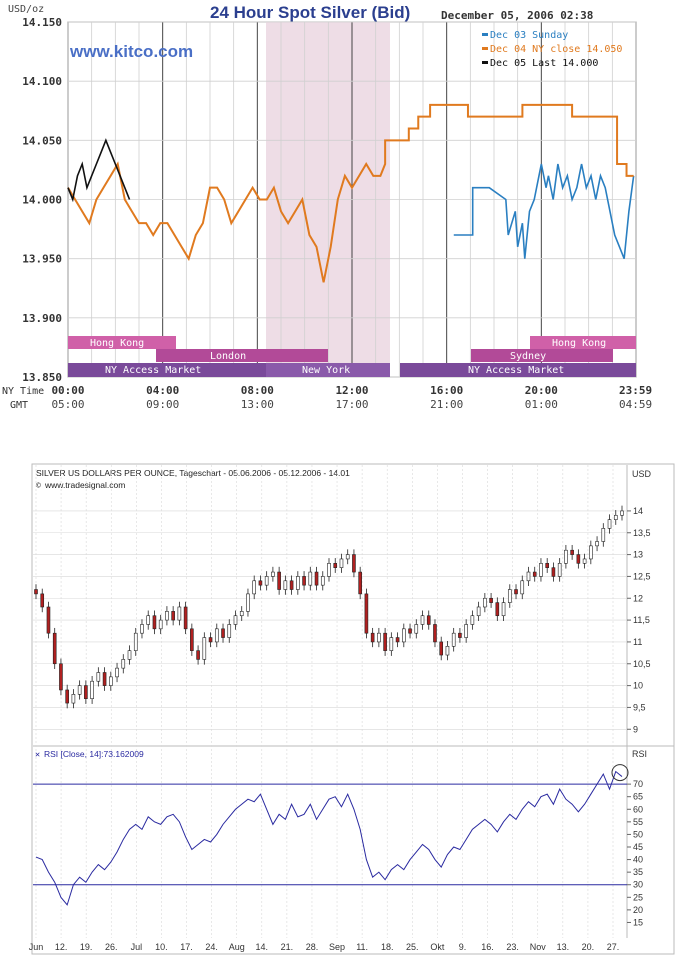 The width and height of the screenshot is (677, 958). I want to click on ts-x-tick: 17., so click(186, 947).